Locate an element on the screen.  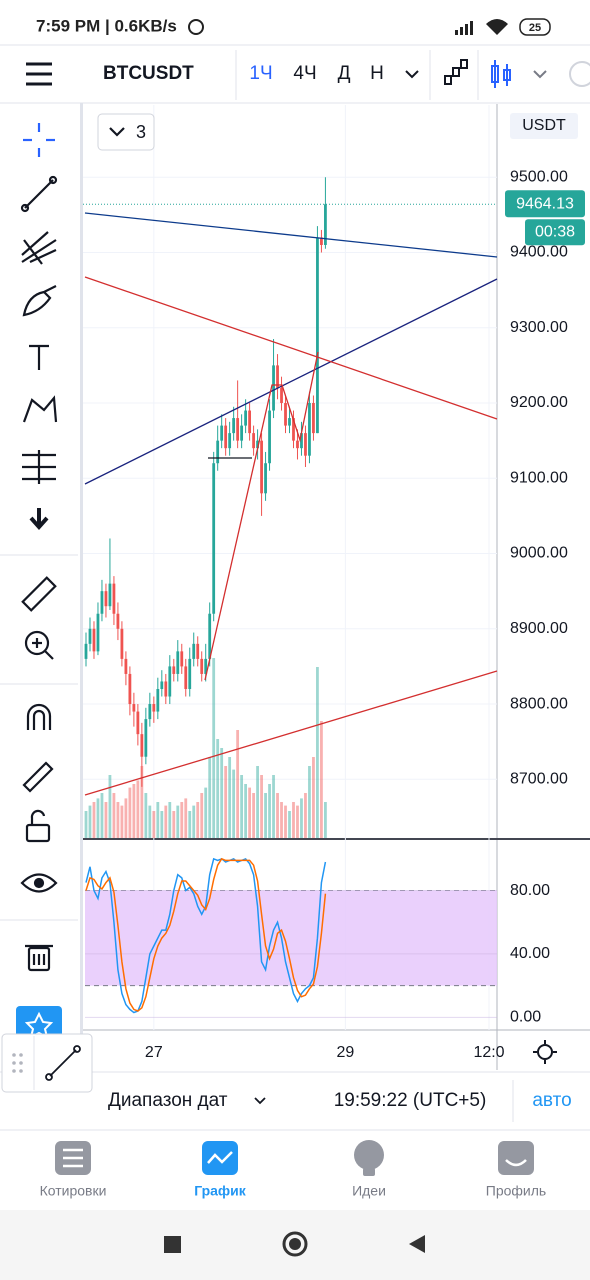
pattern-tool is located at coordinates (40, 409).